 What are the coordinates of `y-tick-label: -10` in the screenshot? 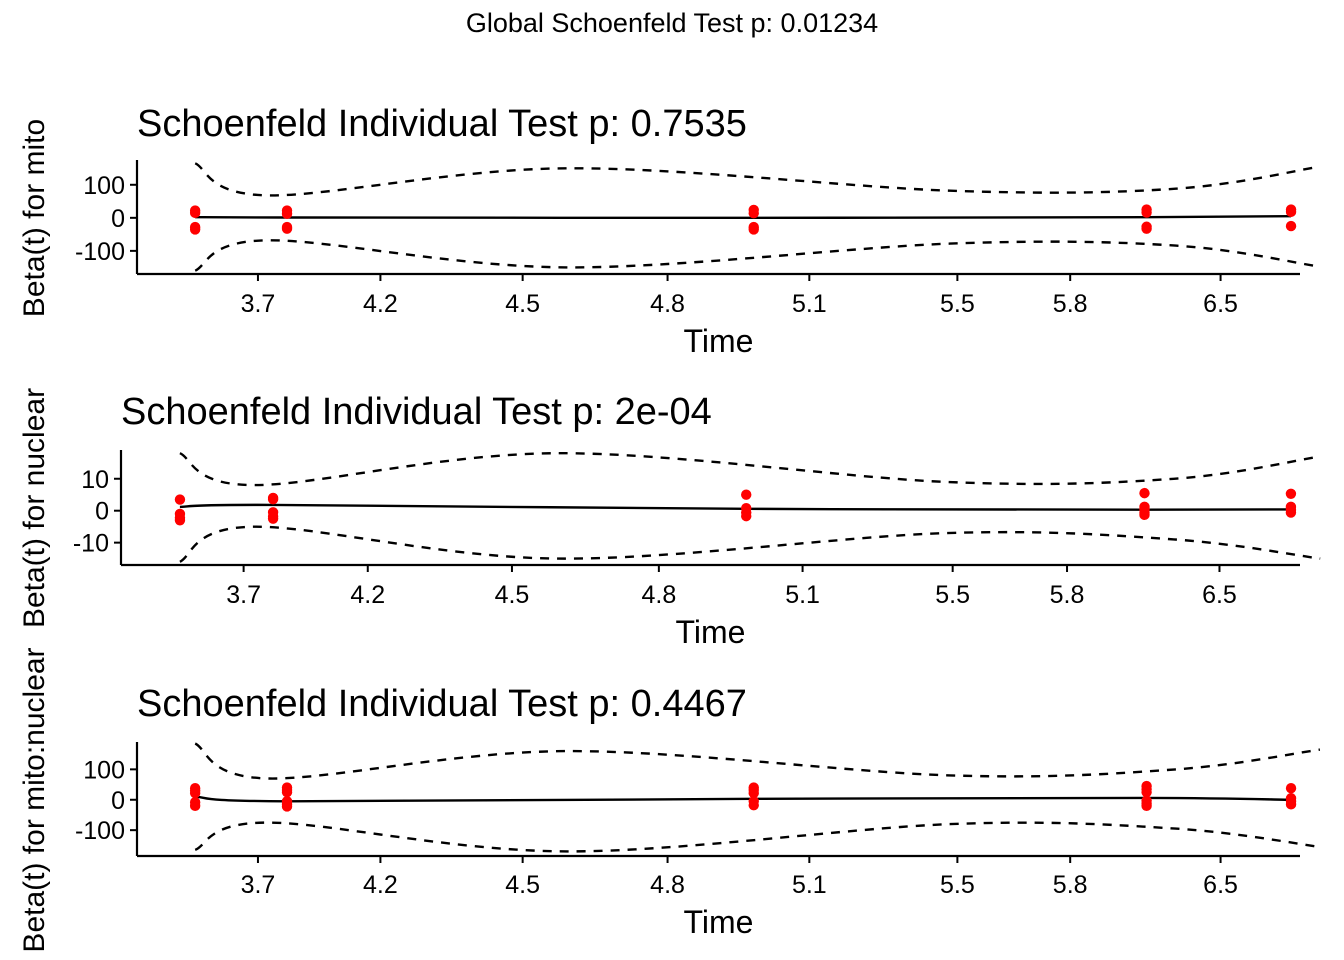 It's located at (91, 544).